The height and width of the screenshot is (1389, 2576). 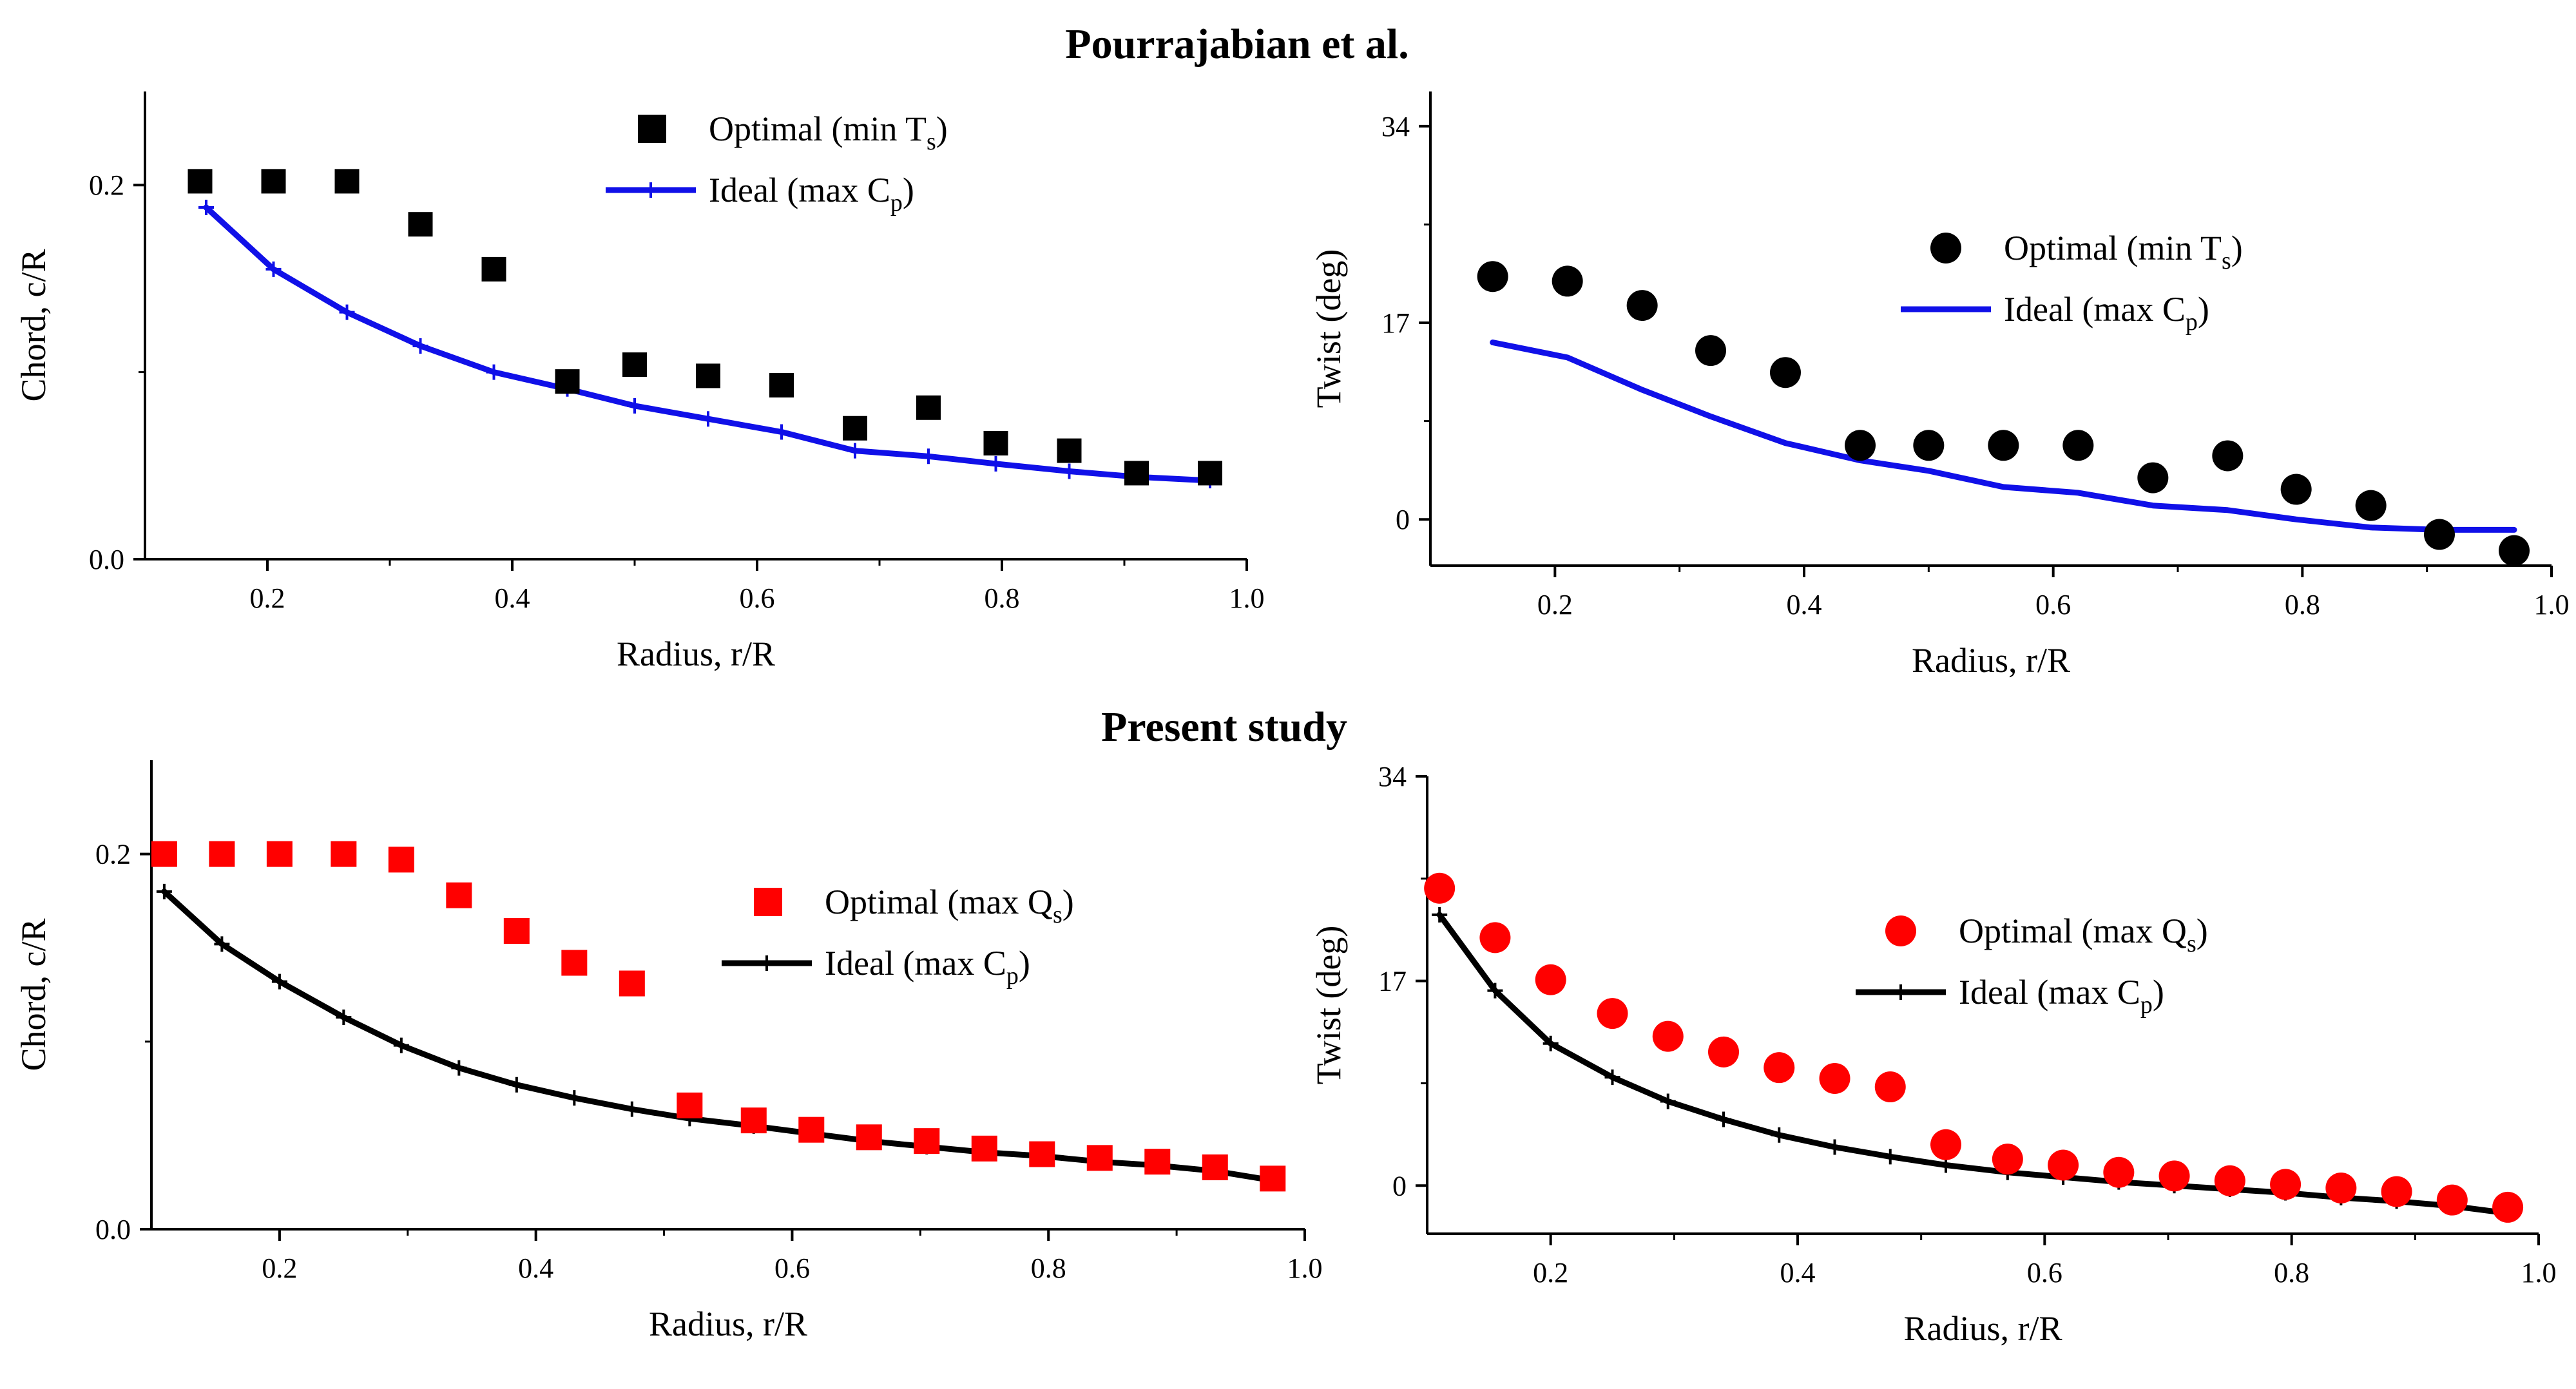 What do you see at coordinates (280, 1268) in the screenshot?
I see `x-tick-label: 0.2` at bounding box center [280, 1268].